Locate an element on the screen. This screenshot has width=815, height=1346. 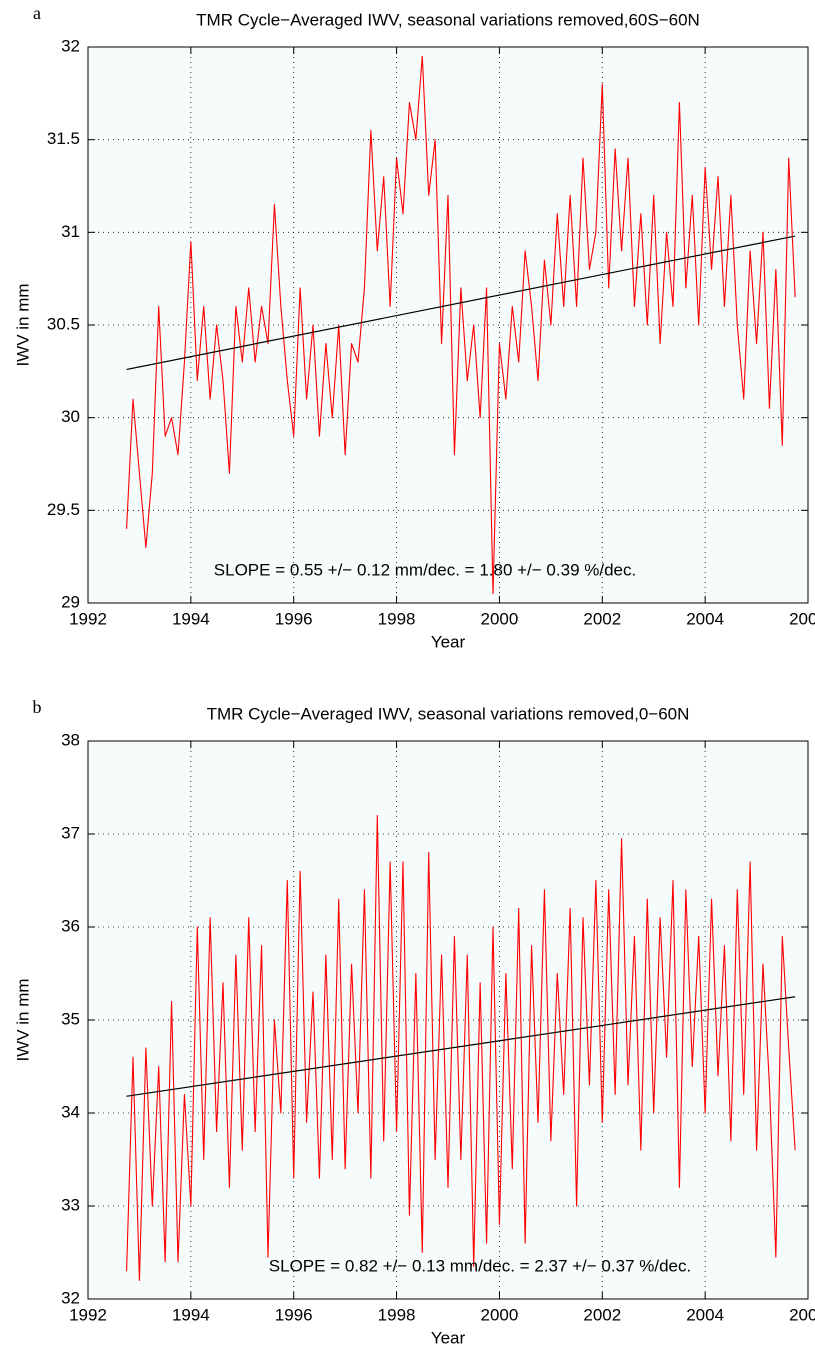
panel-label: b is located at coordinates (37, 707).